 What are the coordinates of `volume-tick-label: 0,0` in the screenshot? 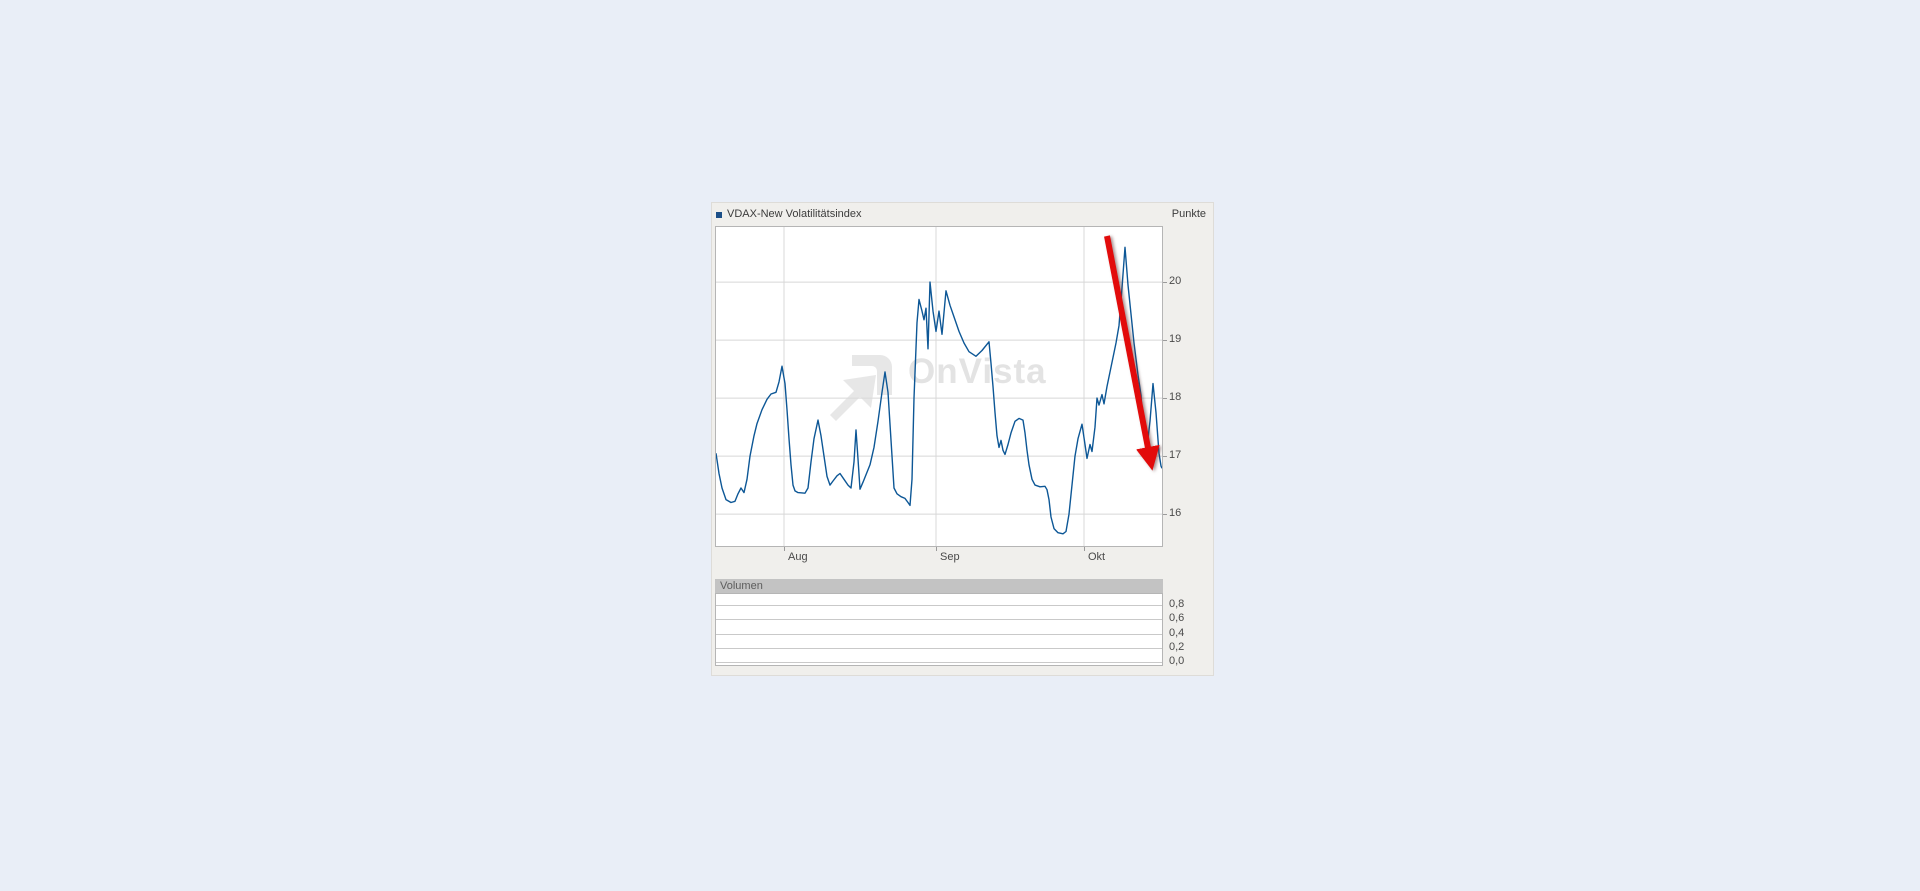 It's located at (1177, 661).